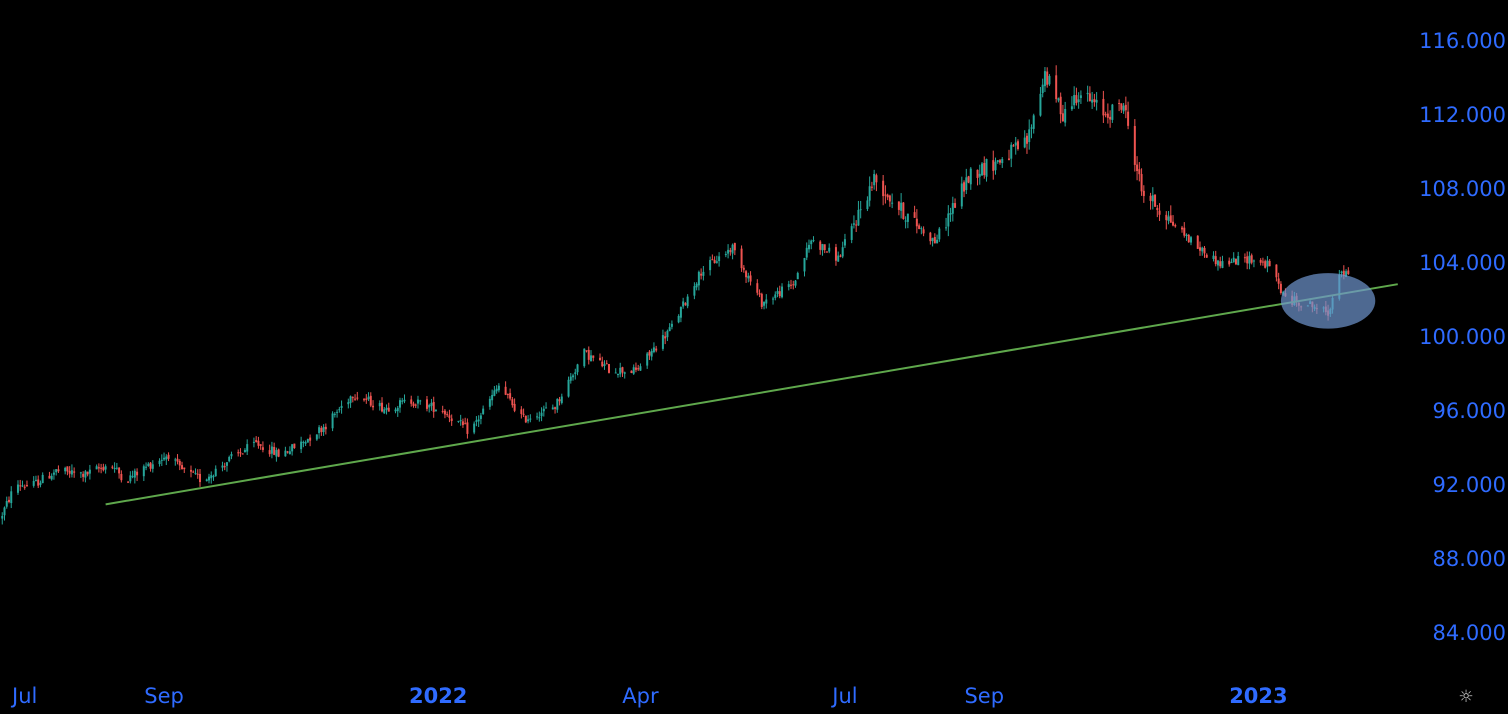 The height and width of the screenshot is (714, 1508). I want to click on highlight-ellipse, so click(1328, 301).